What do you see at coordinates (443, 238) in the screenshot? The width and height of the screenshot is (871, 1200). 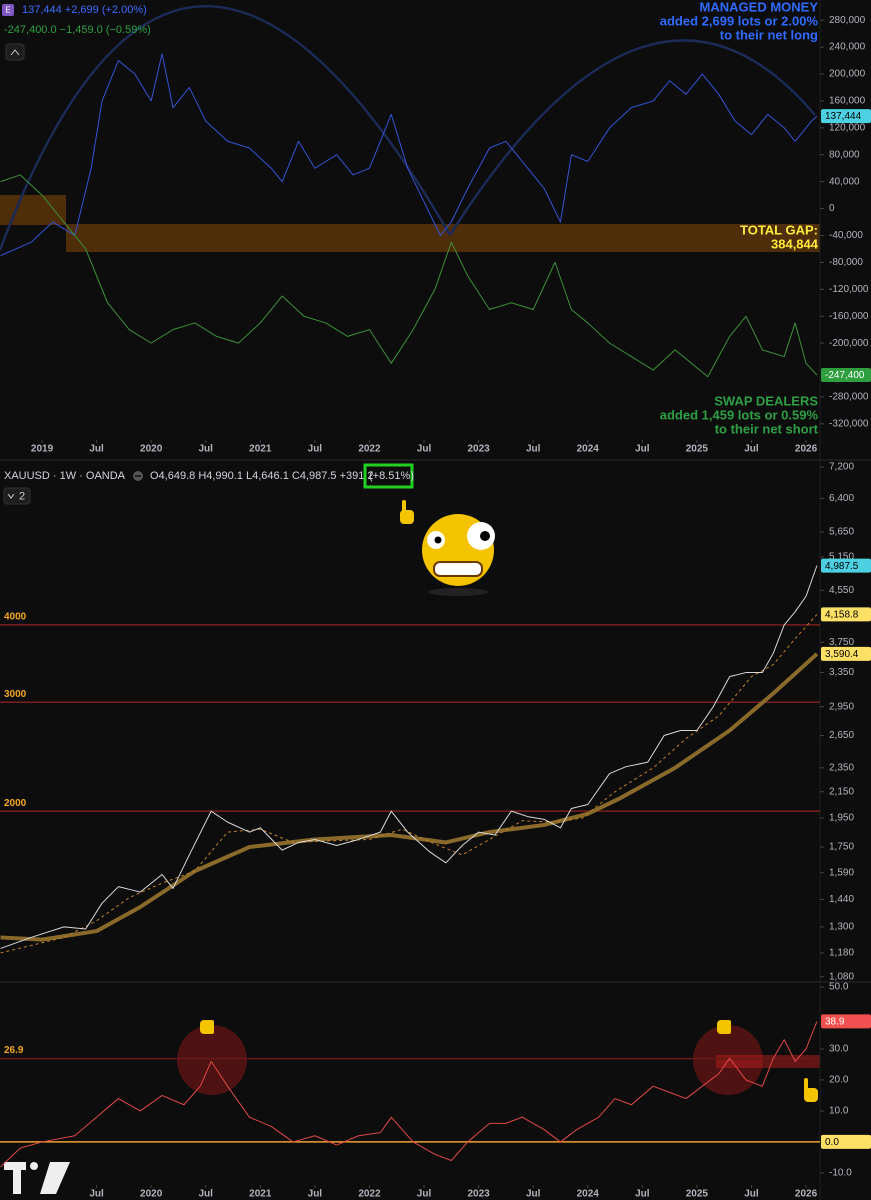 I see `gap-band` at bounding box center [443, 238].